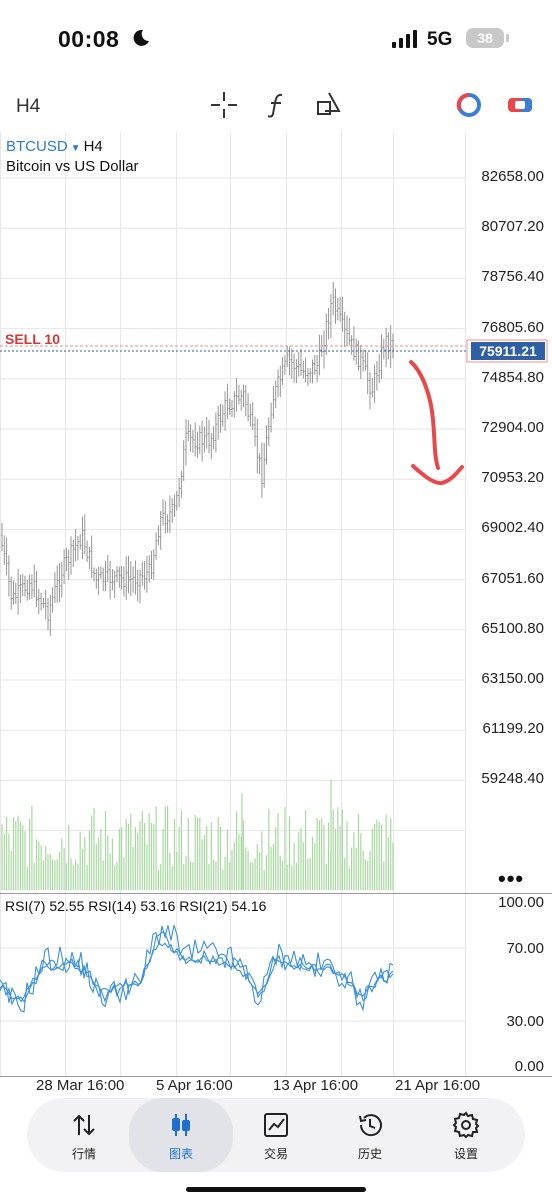  What do you see at coordinates (84, 1125) in the screenshot?
I see `quotes-arrows-icon` at bounding box center [84, 1125].